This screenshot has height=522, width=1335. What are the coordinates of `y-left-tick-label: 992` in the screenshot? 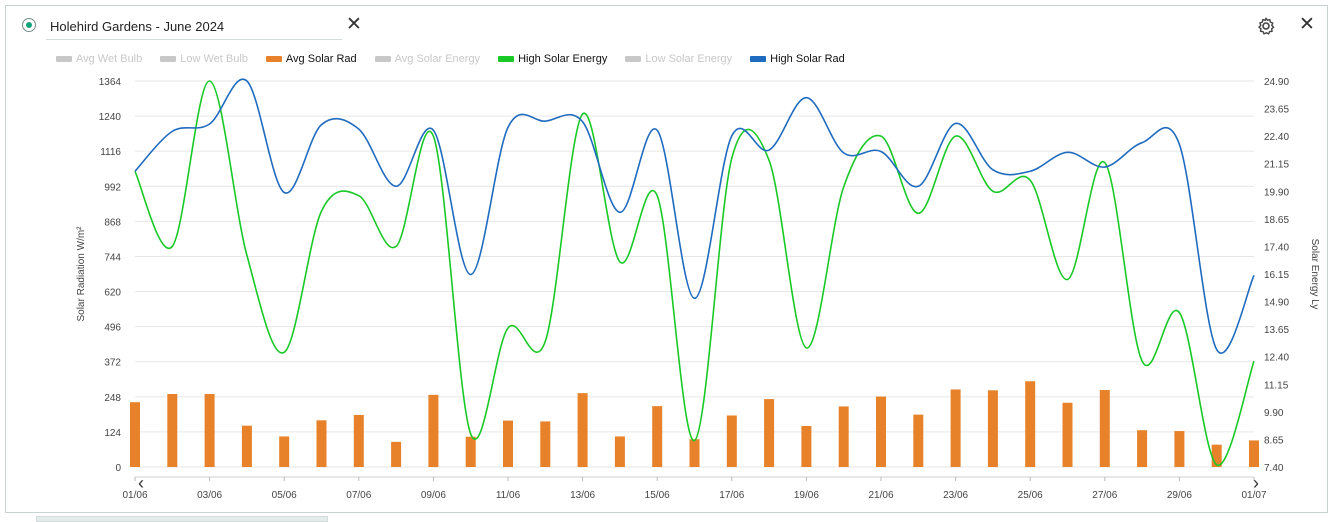 It's located at (112, 187).